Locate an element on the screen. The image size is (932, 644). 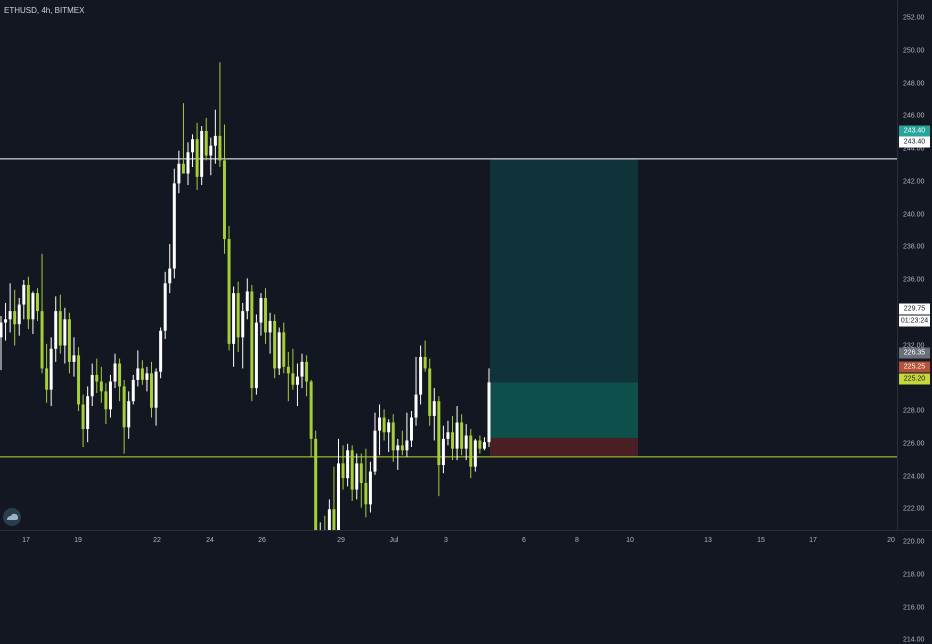
price-tick-label: 214.00 is located at coordinates (914, 640).